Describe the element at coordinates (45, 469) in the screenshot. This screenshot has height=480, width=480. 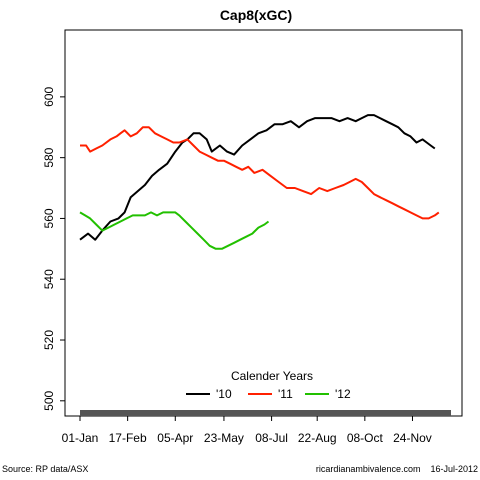
I see `source-note: Source: RP data/ASX` at that location.